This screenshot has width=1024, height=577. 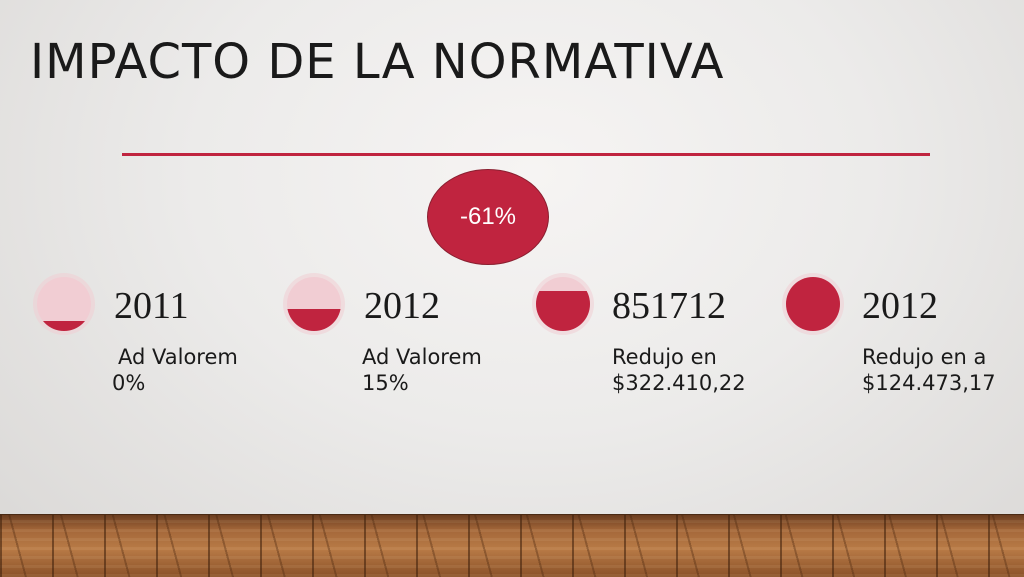 I want to click on item-line1: Redujo en a, so click(x=924, y=357).